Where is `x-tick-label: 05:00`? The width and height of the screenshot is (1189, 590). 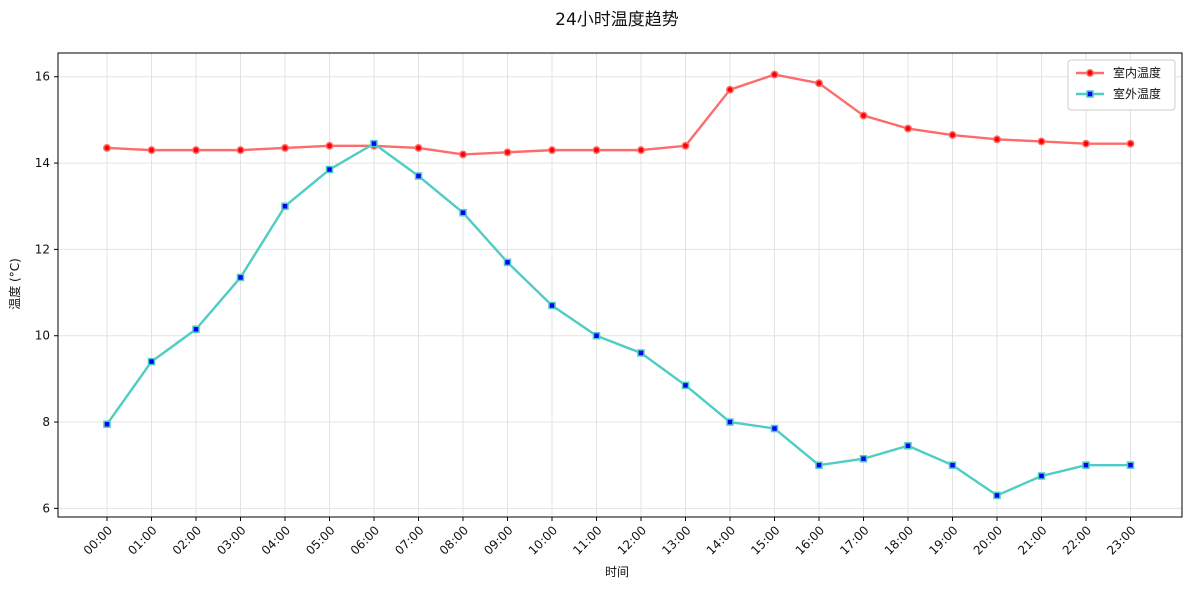
x-tick-label: 05:00 is located at coordinates (320, 540).